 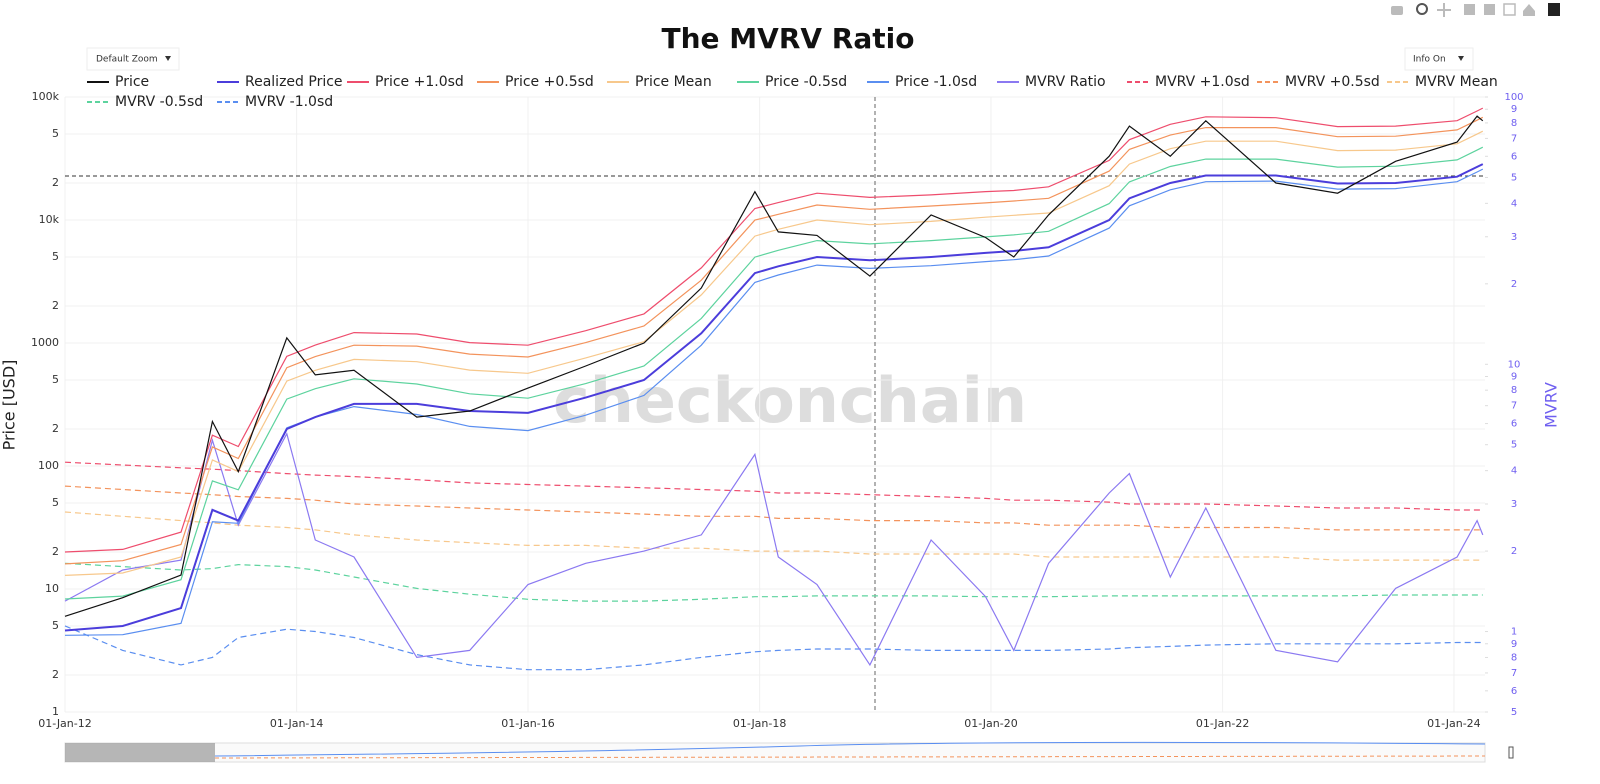 I want to click on legend-item: MVRV Mean, so click(x=1442, y=82).